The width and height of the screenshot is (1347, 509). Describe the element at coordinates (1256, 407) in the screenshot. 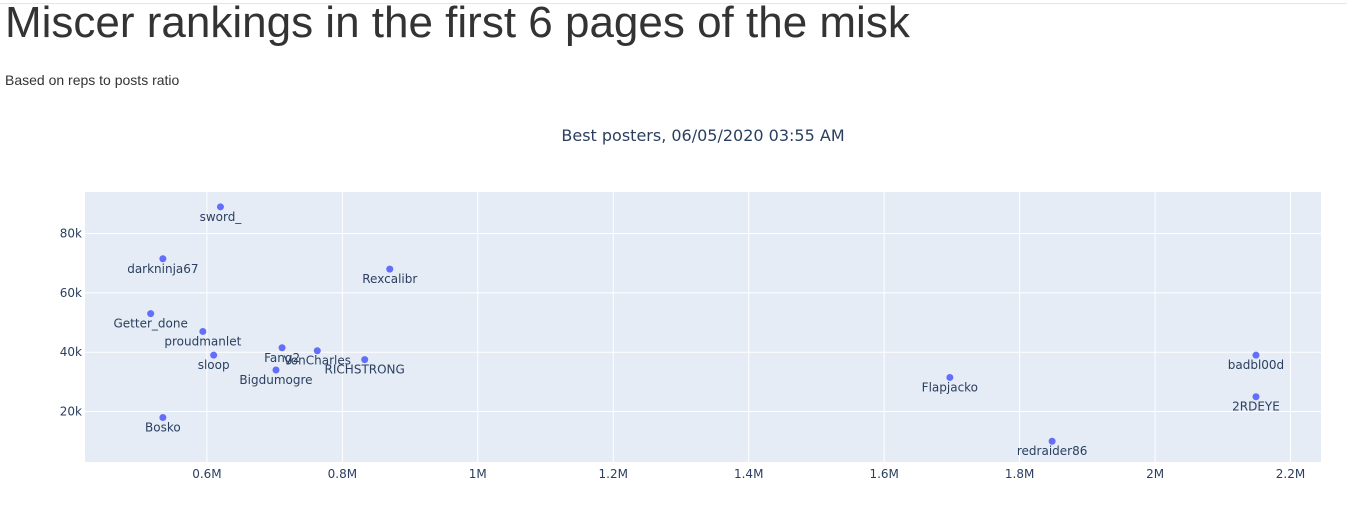

I see `point-label: 2RDEYE` at that location.